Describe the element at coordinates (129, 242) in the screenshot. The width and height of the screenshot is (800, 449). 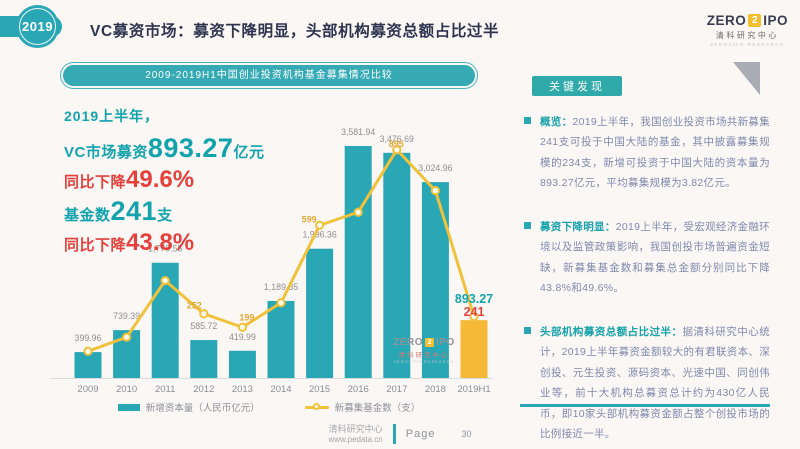
I see `stat-fund-yoy: 同比下降 43.8%` at that location.